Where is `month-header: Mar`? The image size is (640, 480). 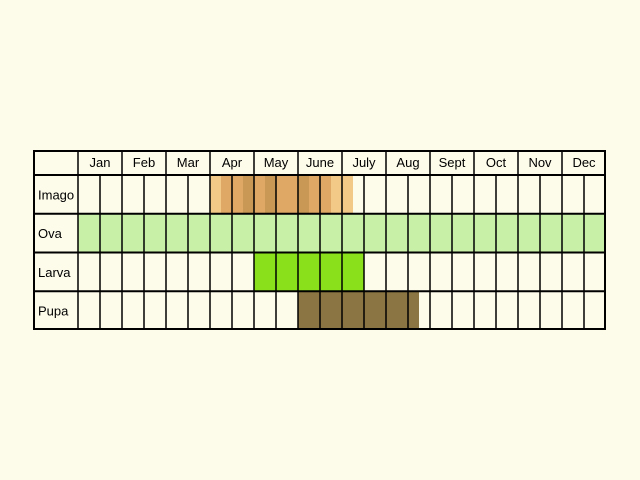 month-header: Mar is located at coordinates (188, 162).